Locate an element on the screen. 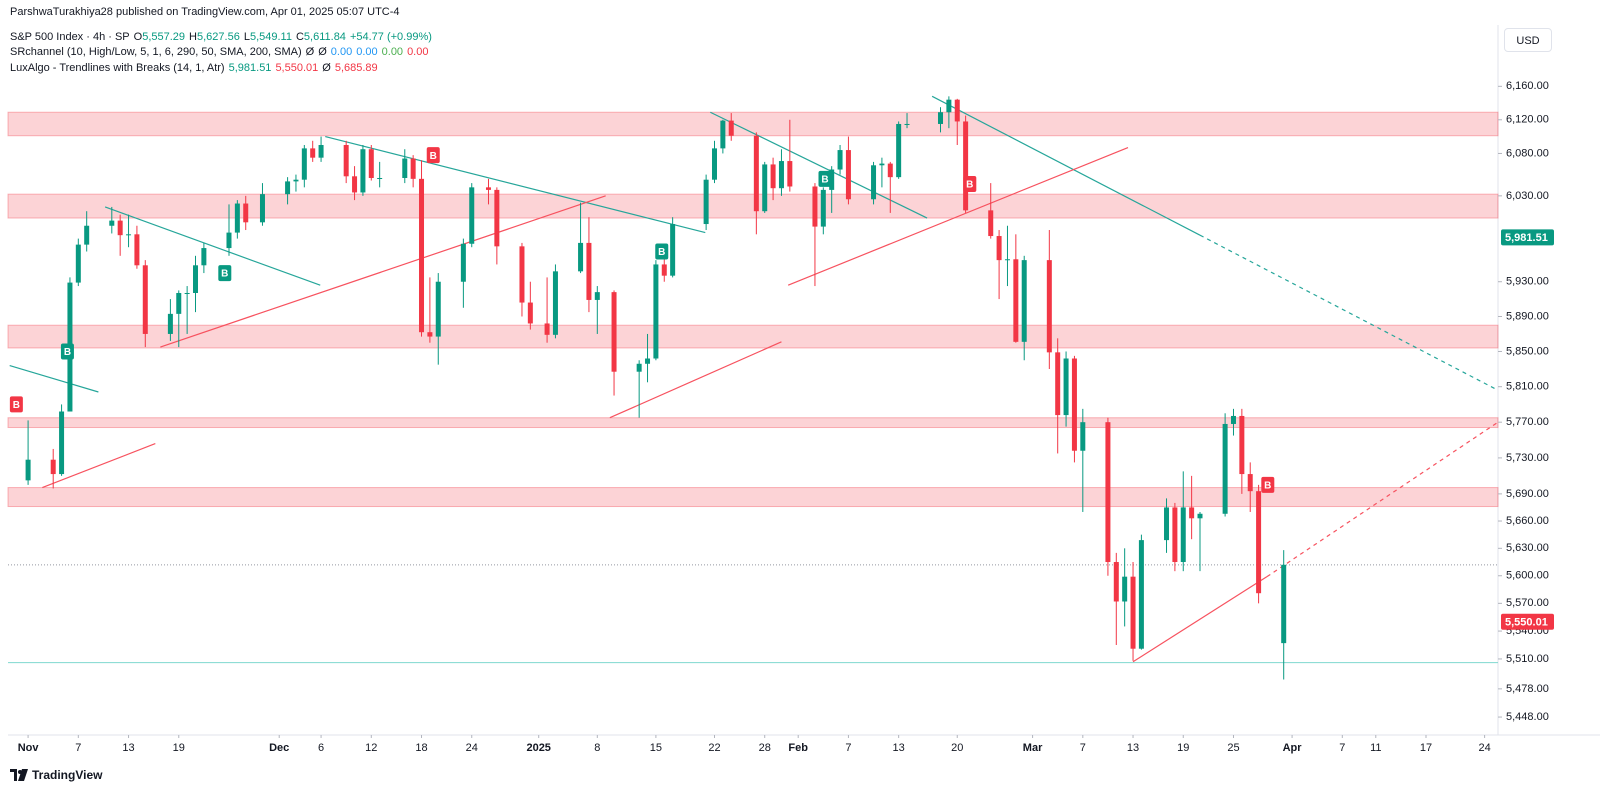 The height and width of the screenshot is (809, 1600). x-tick-label: 22 is located at coordinates (714, 748).